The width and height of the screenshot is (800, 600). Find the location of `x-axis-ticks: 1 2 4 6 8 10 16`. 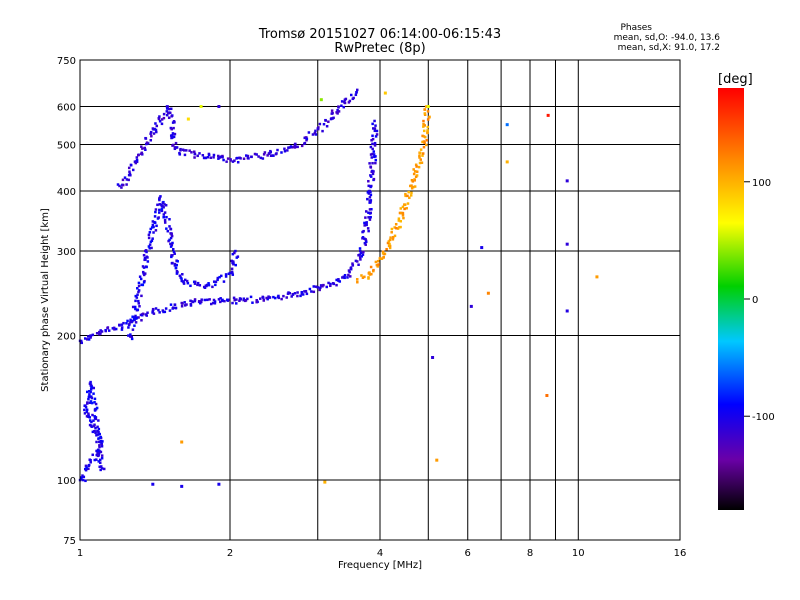

x-axis-ticks: 1 2 4 6 8 10 16 is located at coordinates (382, 553).